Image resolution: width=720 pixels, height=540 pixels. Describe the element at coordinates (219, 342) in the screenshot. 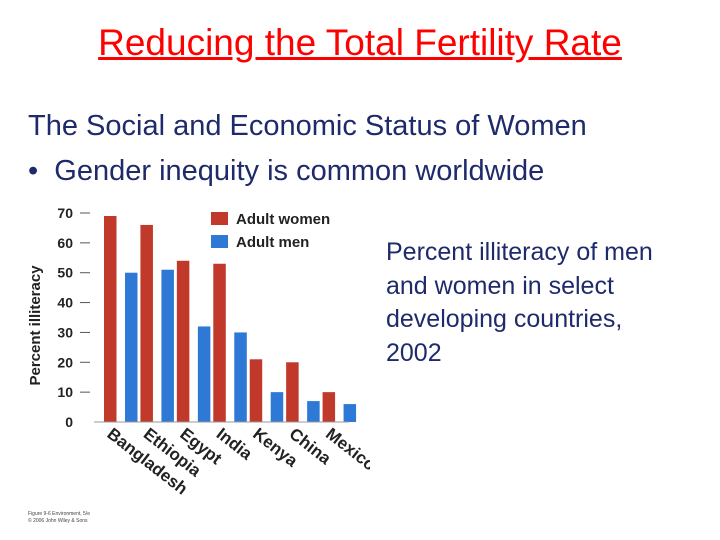

I see `bar-adult-women-india` at that location.